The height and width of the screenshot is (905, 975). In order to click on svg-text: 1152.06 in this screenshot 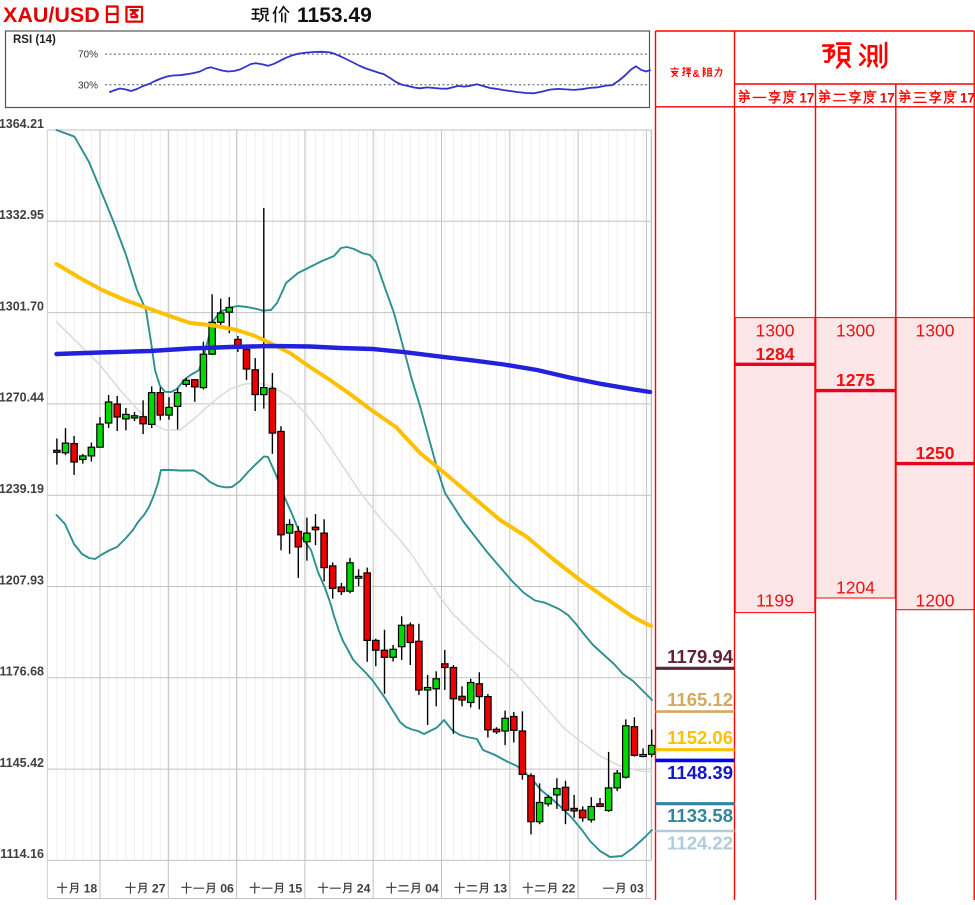, I will do `click(700, 737)`.